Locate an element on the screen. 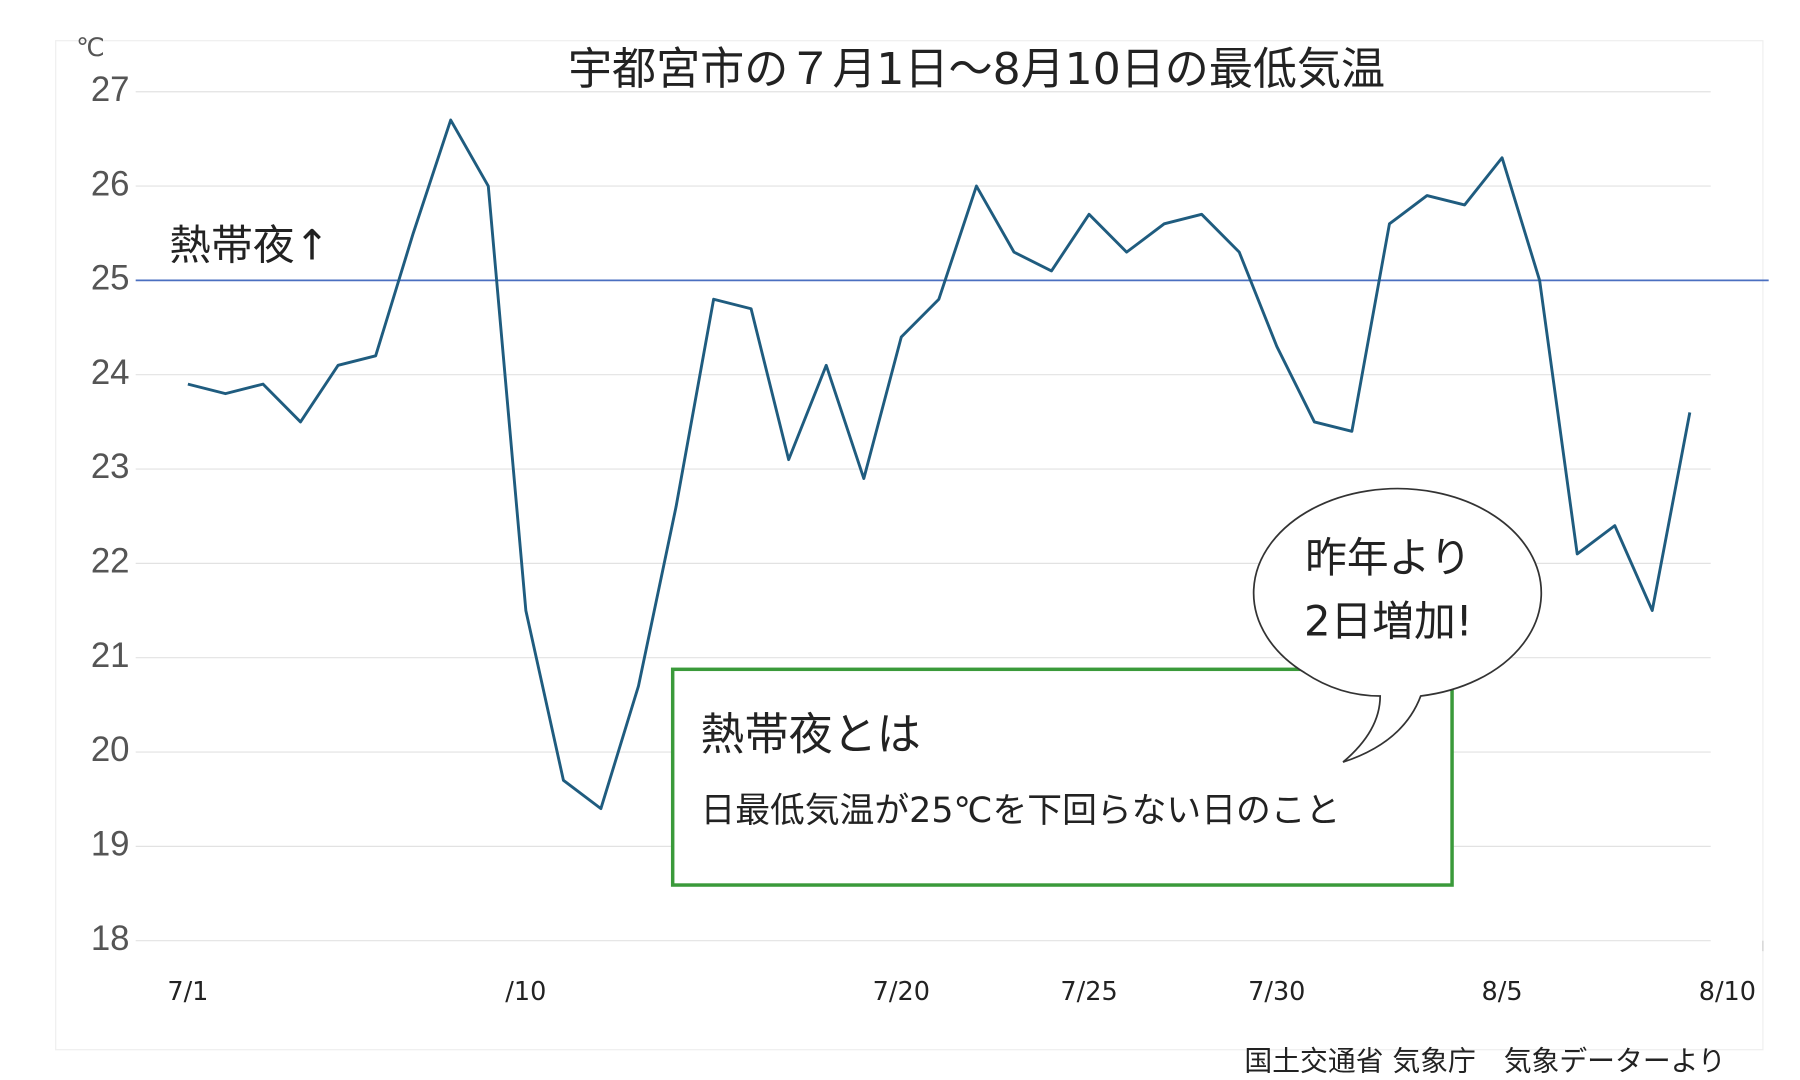  y-unit: ℃ is located at coordinates (90, 48).